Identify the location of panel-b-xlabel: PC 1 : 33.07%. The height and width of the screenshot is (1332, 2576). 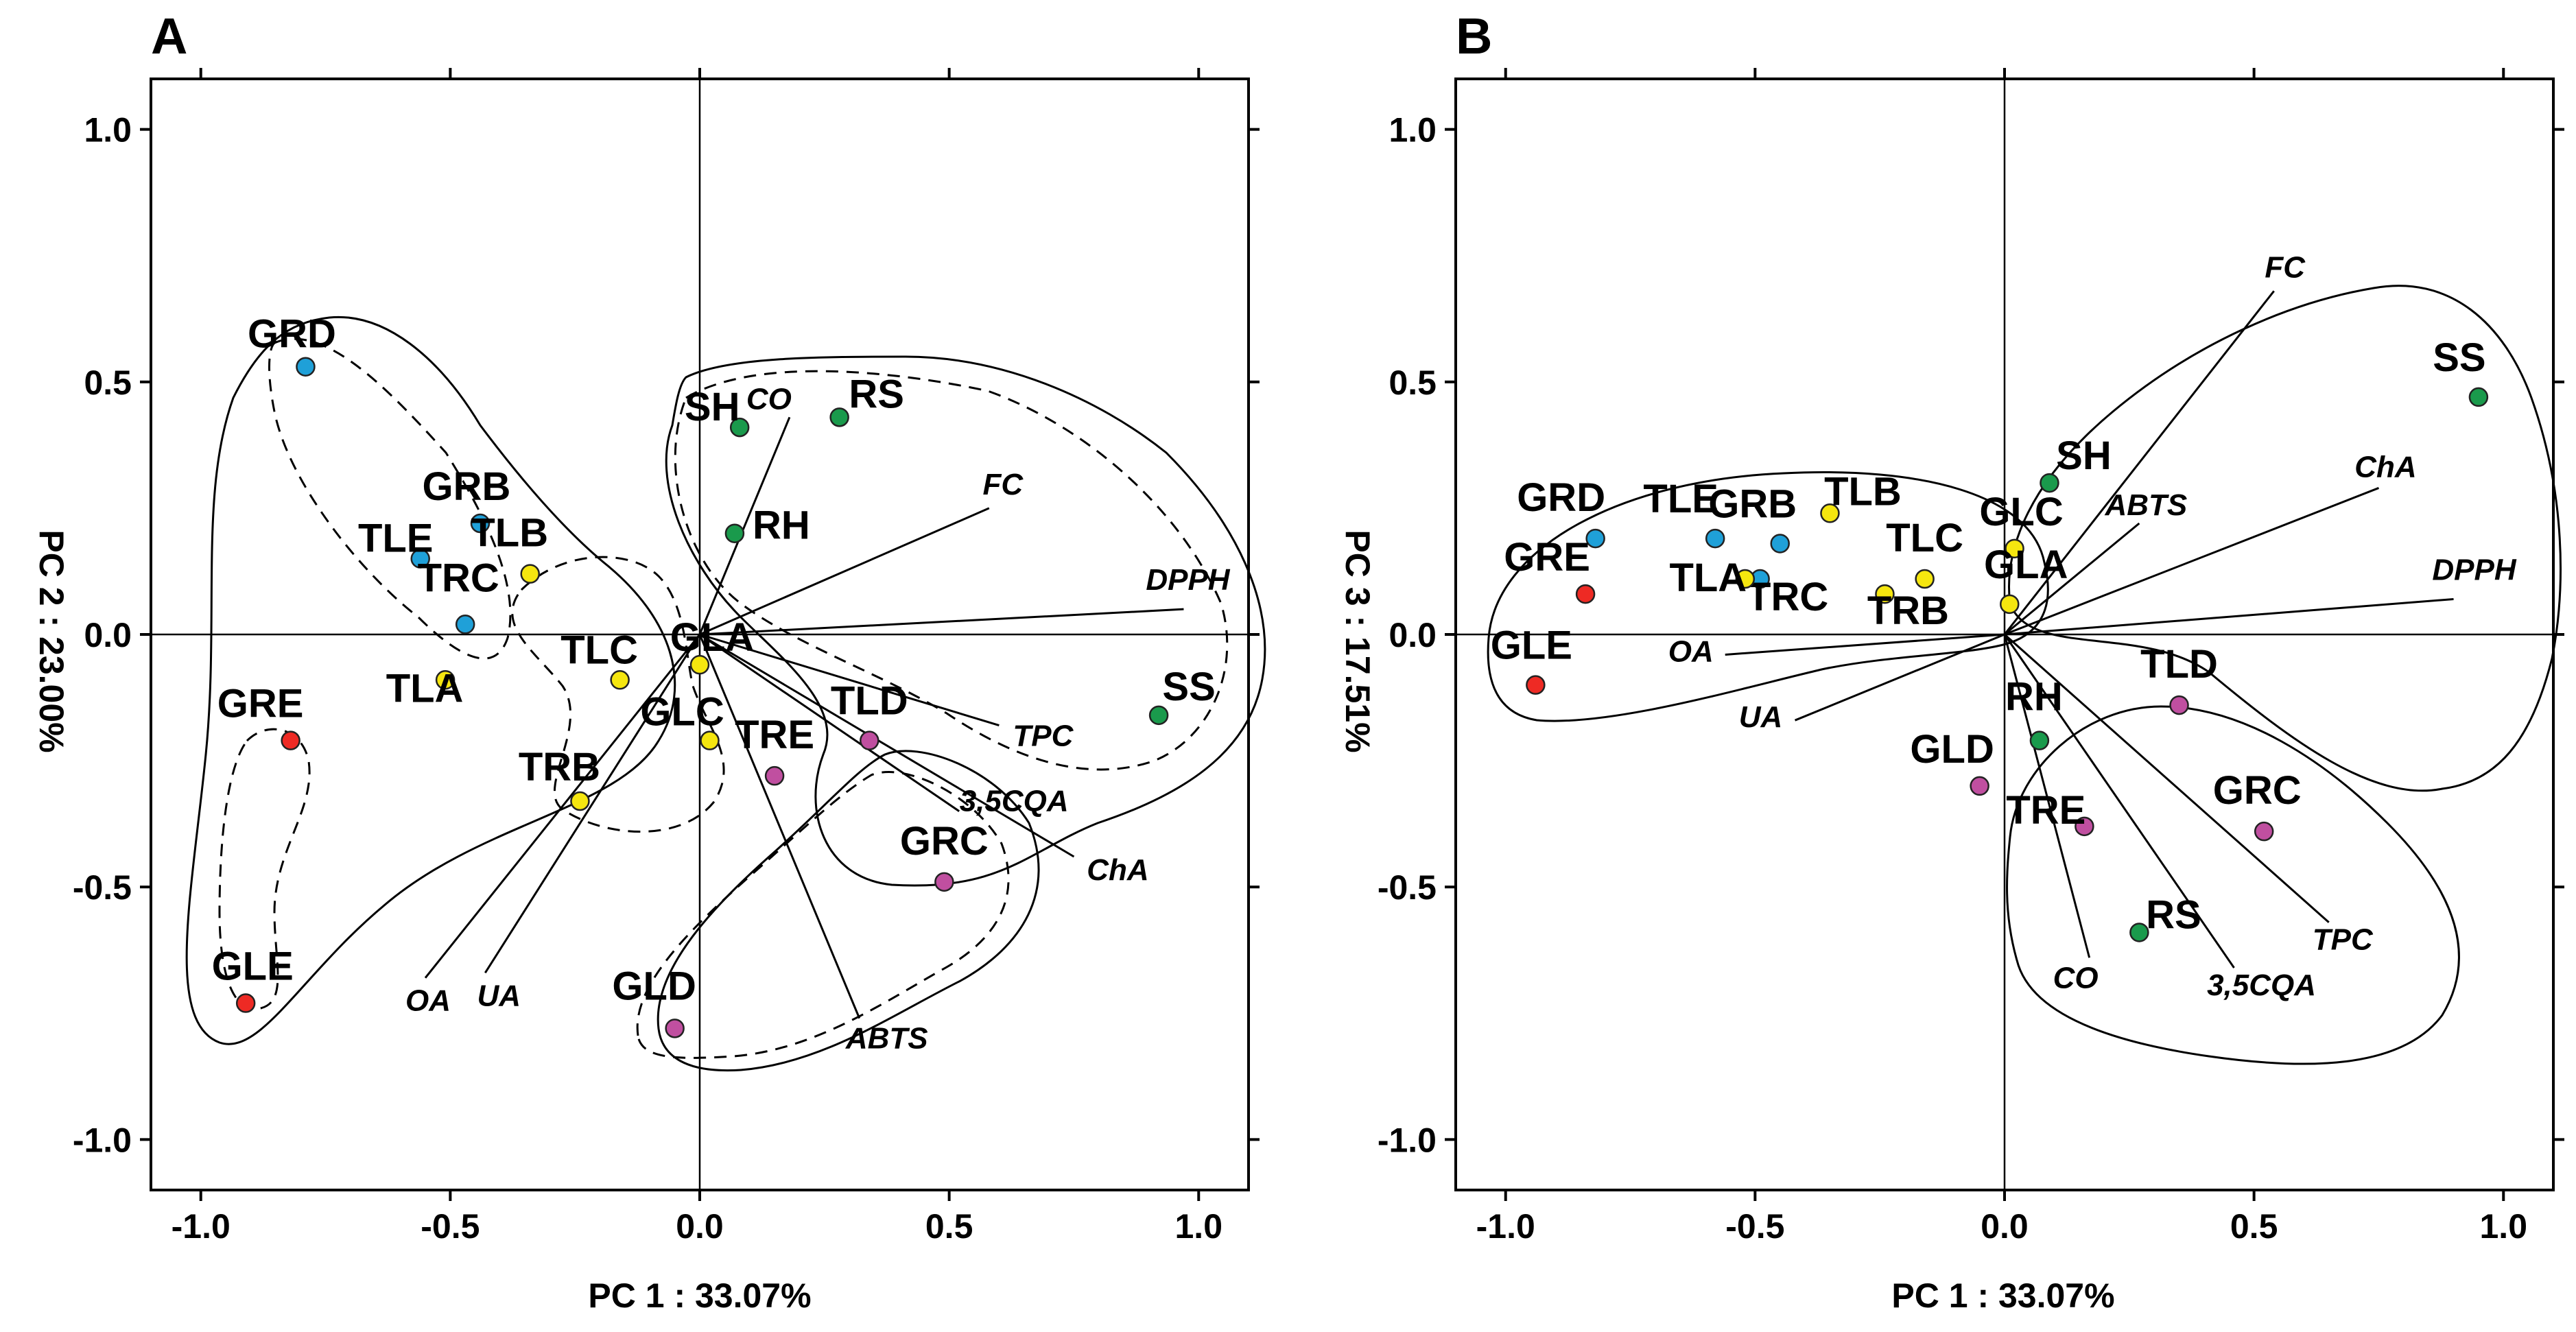
(2002, 1295).